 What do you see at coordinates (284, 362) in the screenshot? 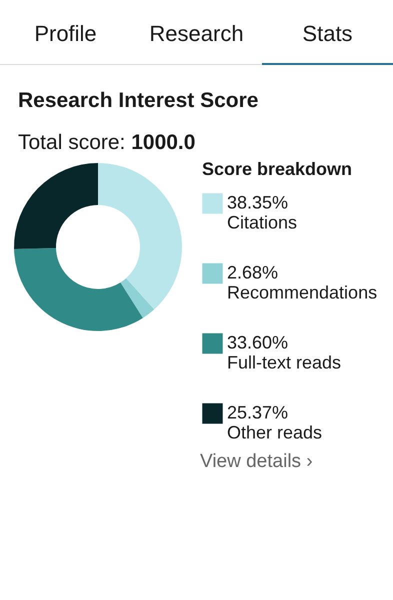
I see `legend-label: Full-text reads` at bounding box center [284, 362].